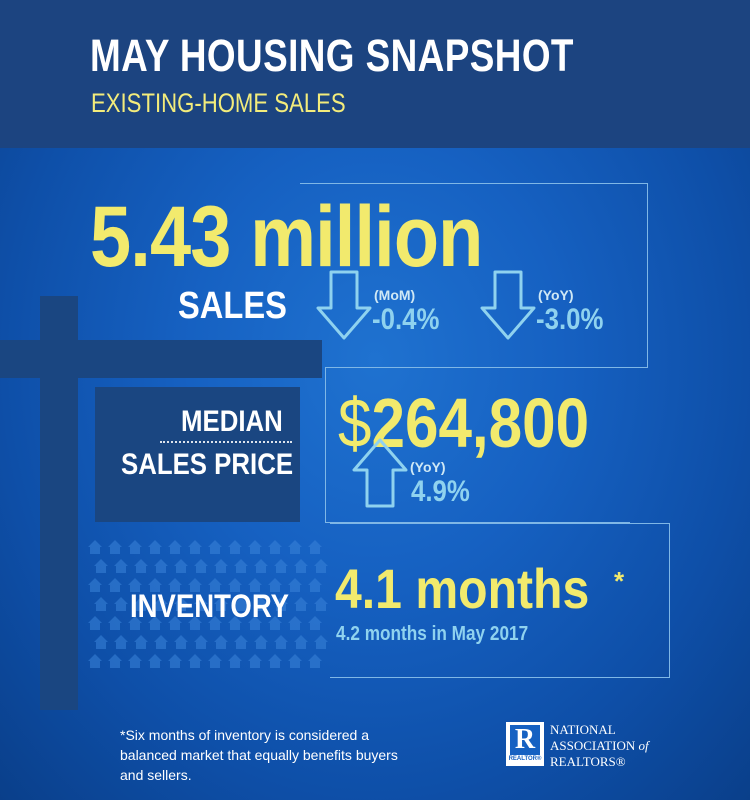  I want to click on divider, so click(226, 442).